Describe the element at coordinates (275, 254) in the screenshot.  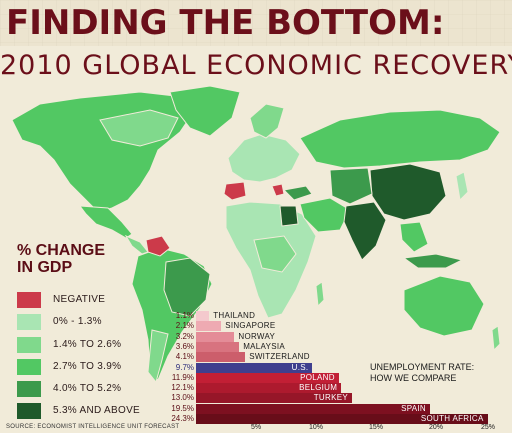
I see `map-central-africa` at that location.